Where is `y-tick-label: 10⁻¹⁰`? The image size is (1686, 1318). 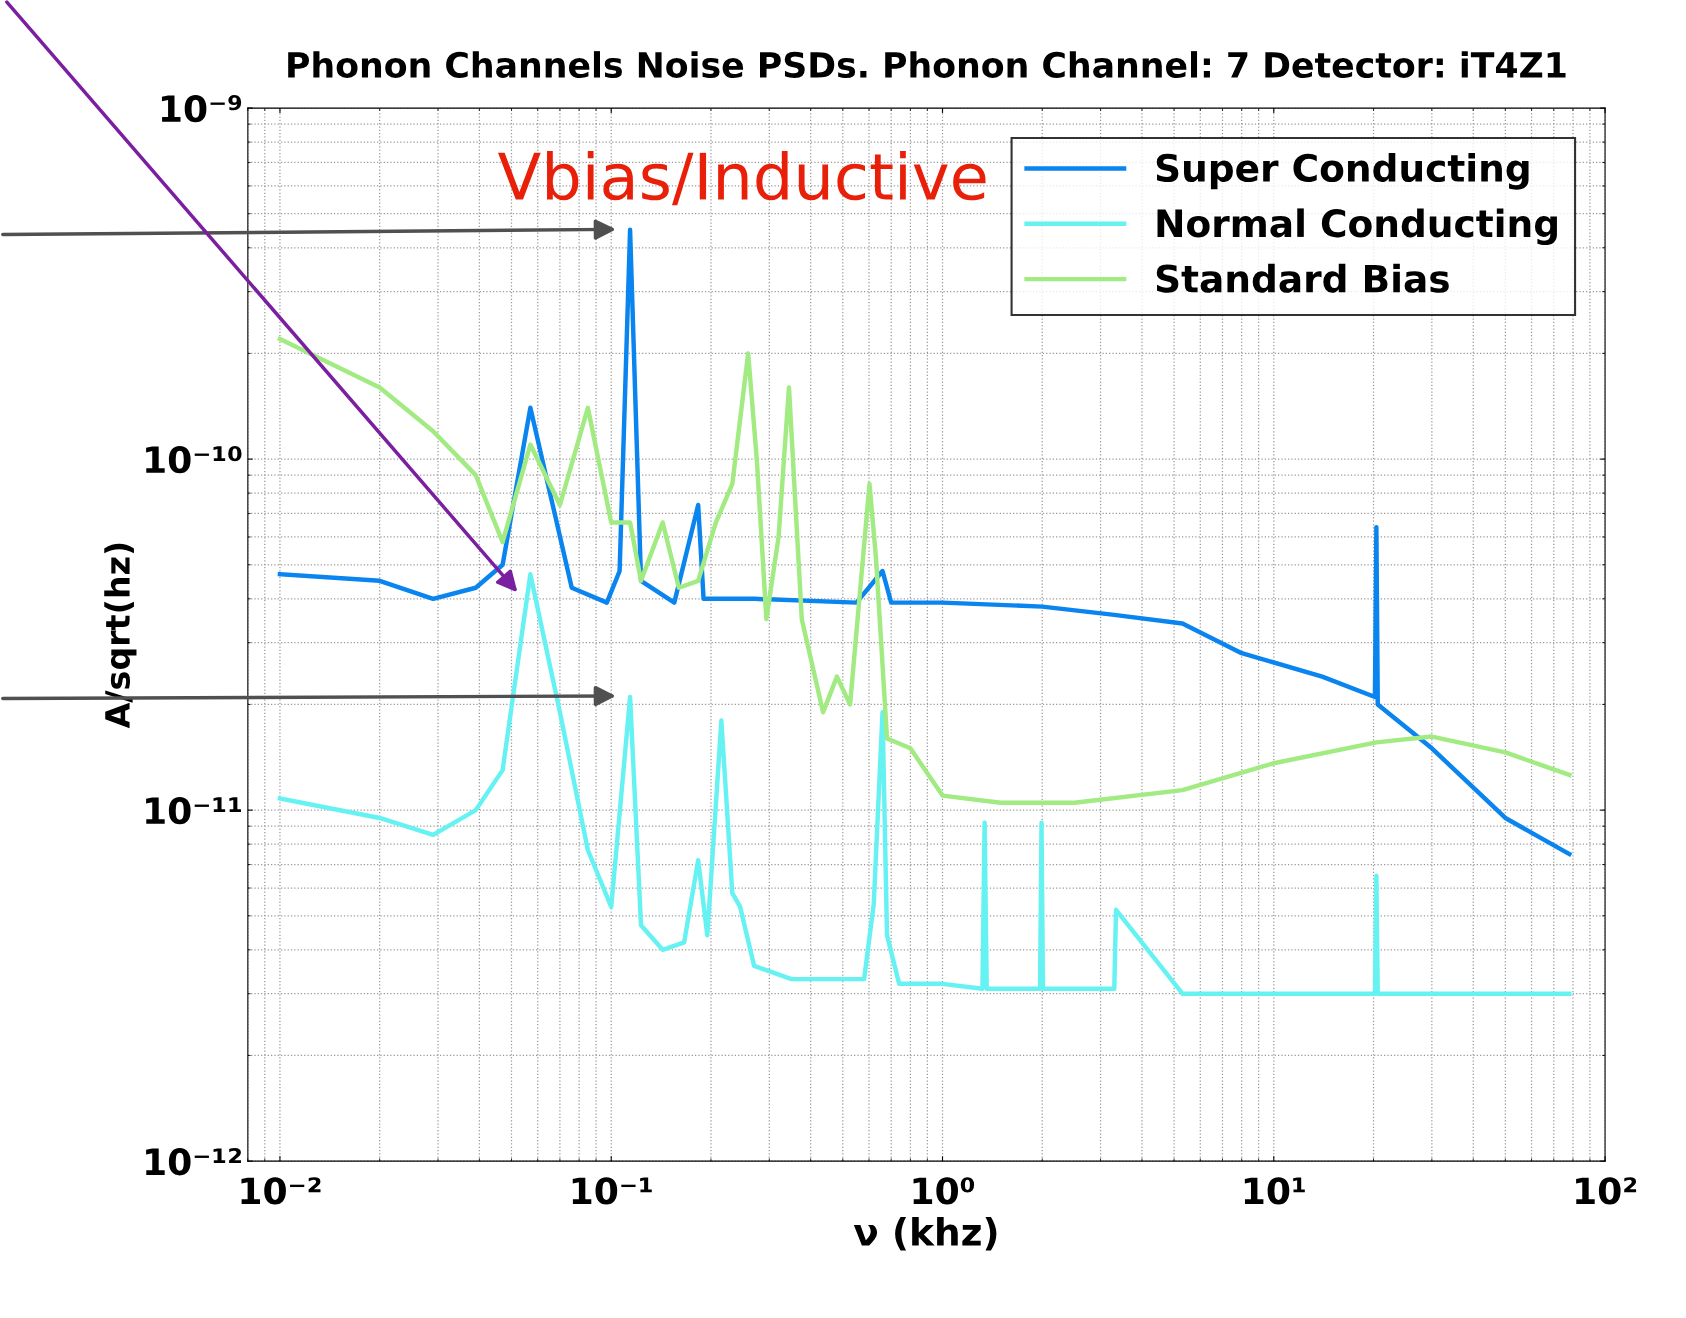
y-tick-label: 10⁻¹⁰ is located at coordinates (194, 460).